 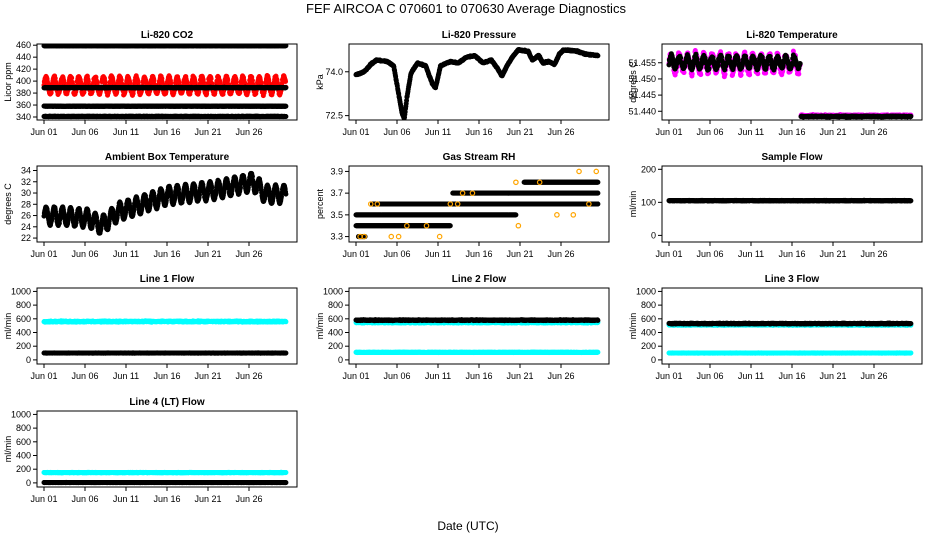 I want to click on series-temperature, so click(x=734, y=62).